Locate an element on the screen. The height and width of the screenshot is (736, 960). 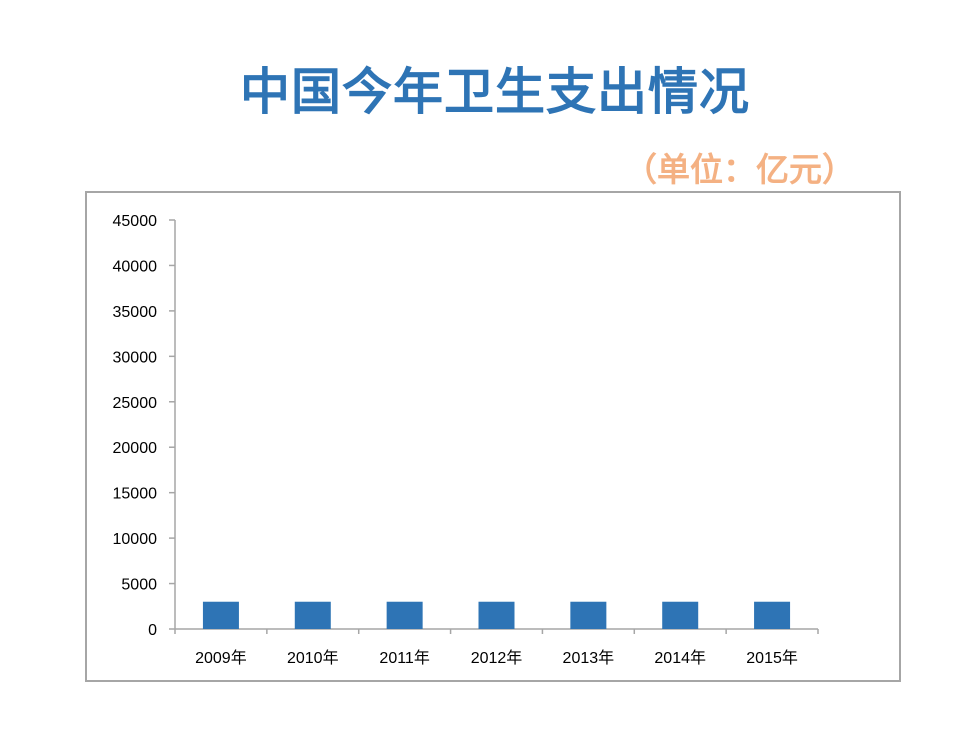
x-axis: 2009年 2010年 2011年 2012年 2013年 2014年 2015年 is located at coordinates (496, 647).